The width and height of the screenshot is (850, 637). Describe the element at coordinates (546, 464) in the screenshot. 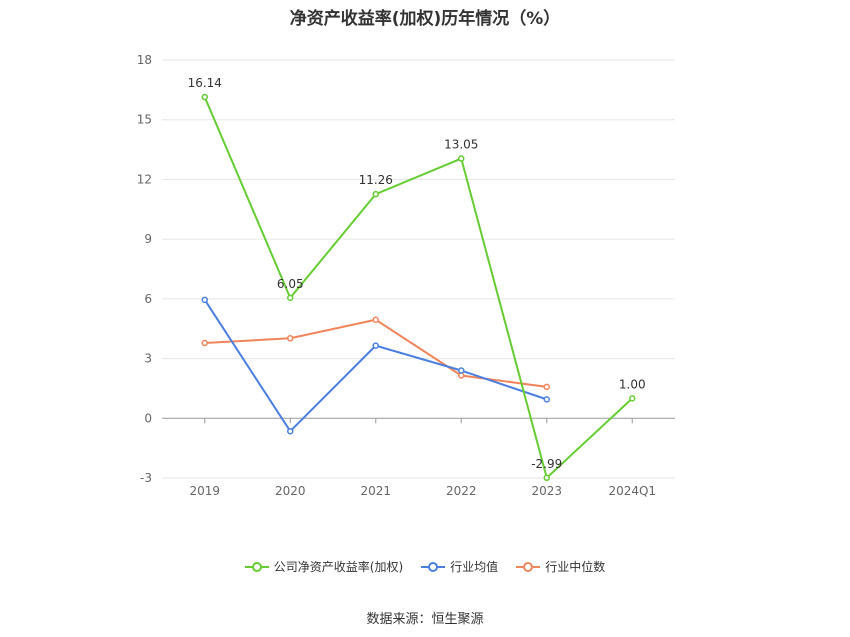

I see `data-label: -2.99` at that location.